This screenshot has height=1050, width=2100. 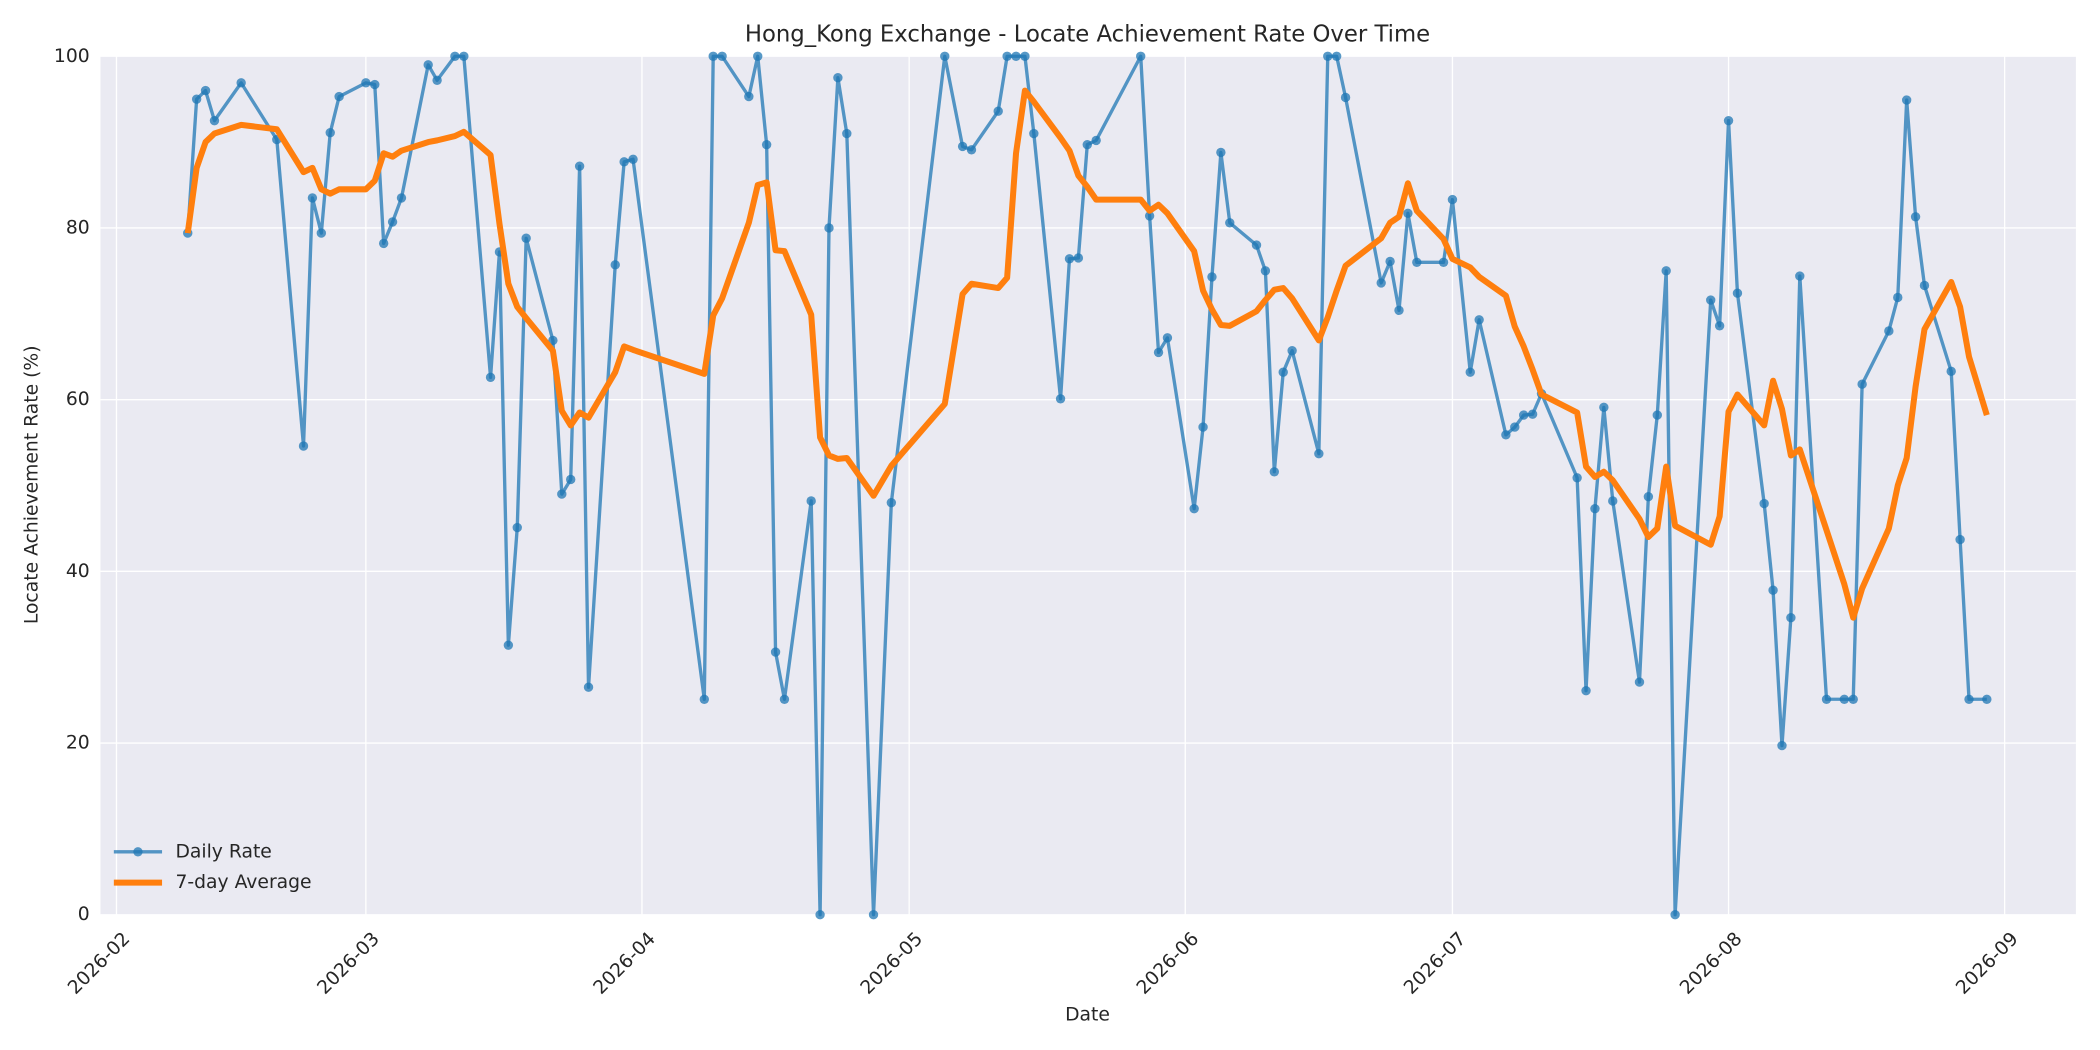 What do you see at coordinates (78, 571) in the screenshot?
I see `y-tick-label: 40` at bounding box center [78, 571].